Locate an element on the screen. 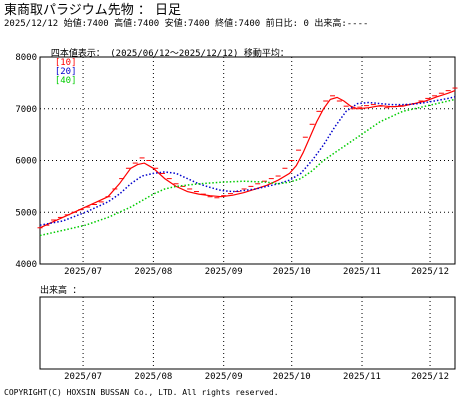  volume-label: 出来高 ： is located at coordinates (61, 291).